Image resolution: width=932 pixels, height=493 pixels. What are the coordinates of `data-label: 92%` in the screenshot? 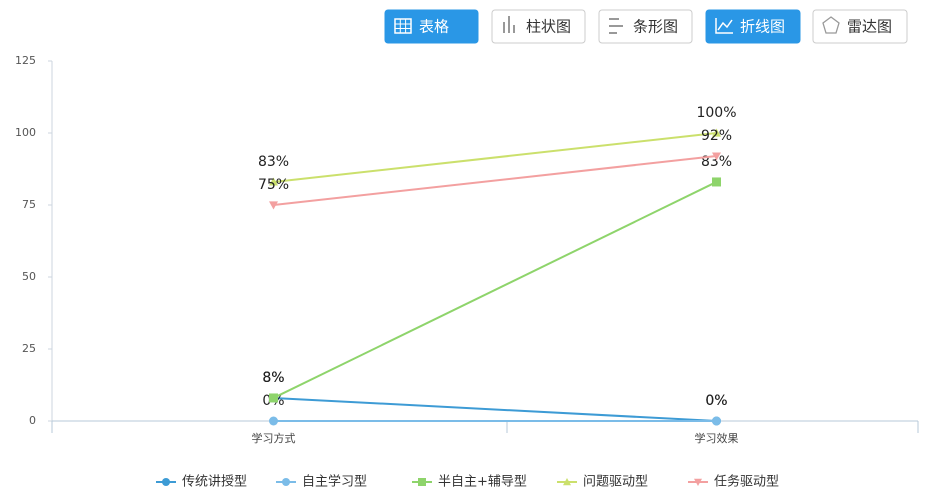 It's located at (716, 136).